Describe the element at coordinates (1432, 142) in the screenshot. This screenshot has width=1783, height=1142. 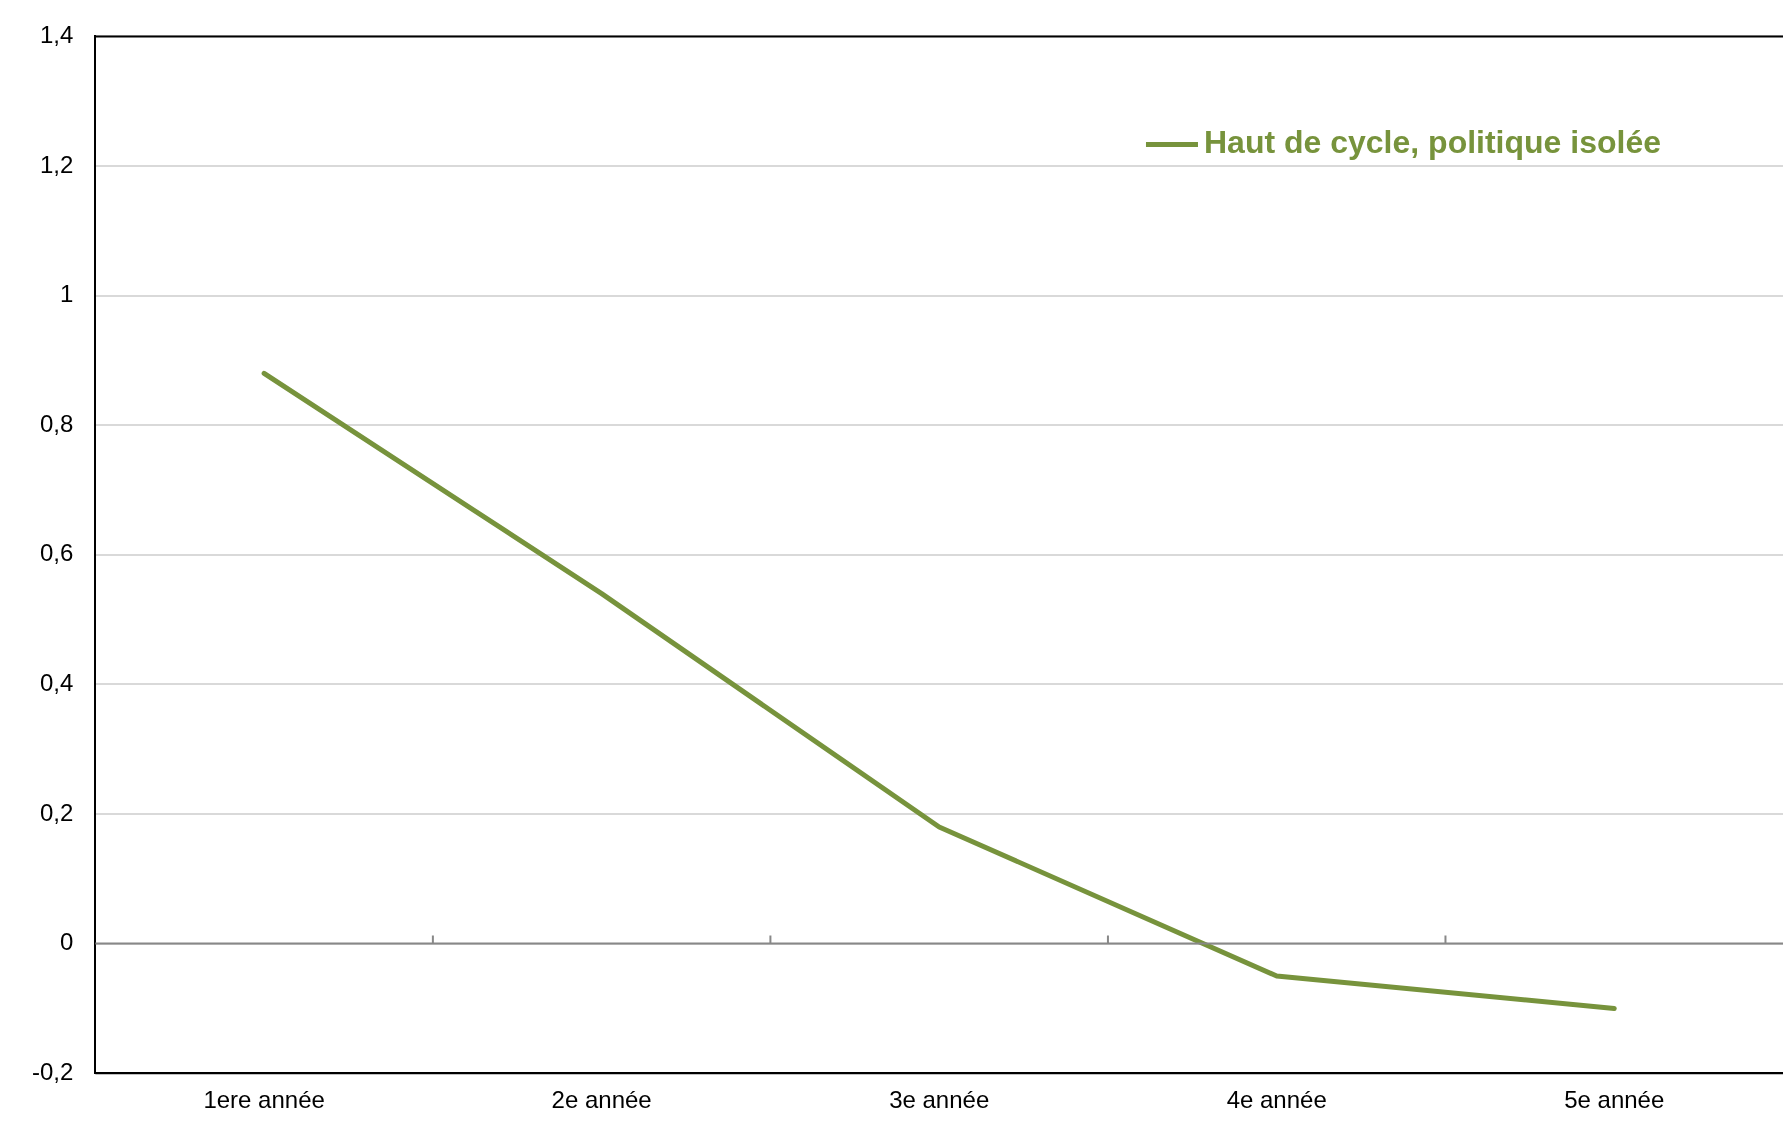
I see `legend-label: Haut de cycle, politique isolée` at that location.